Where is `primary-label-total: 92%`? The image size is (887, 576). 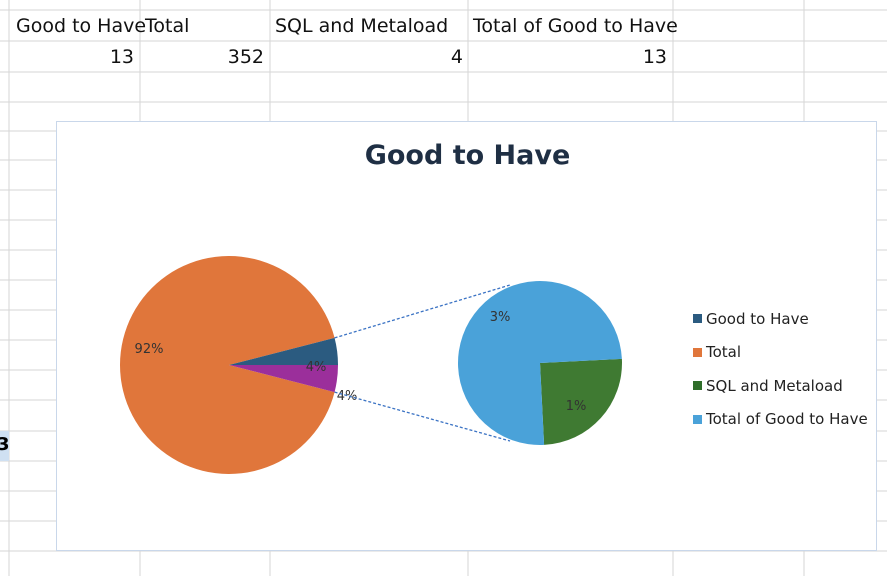
primary-label-total: 92% is located at coordinates (149, 349).